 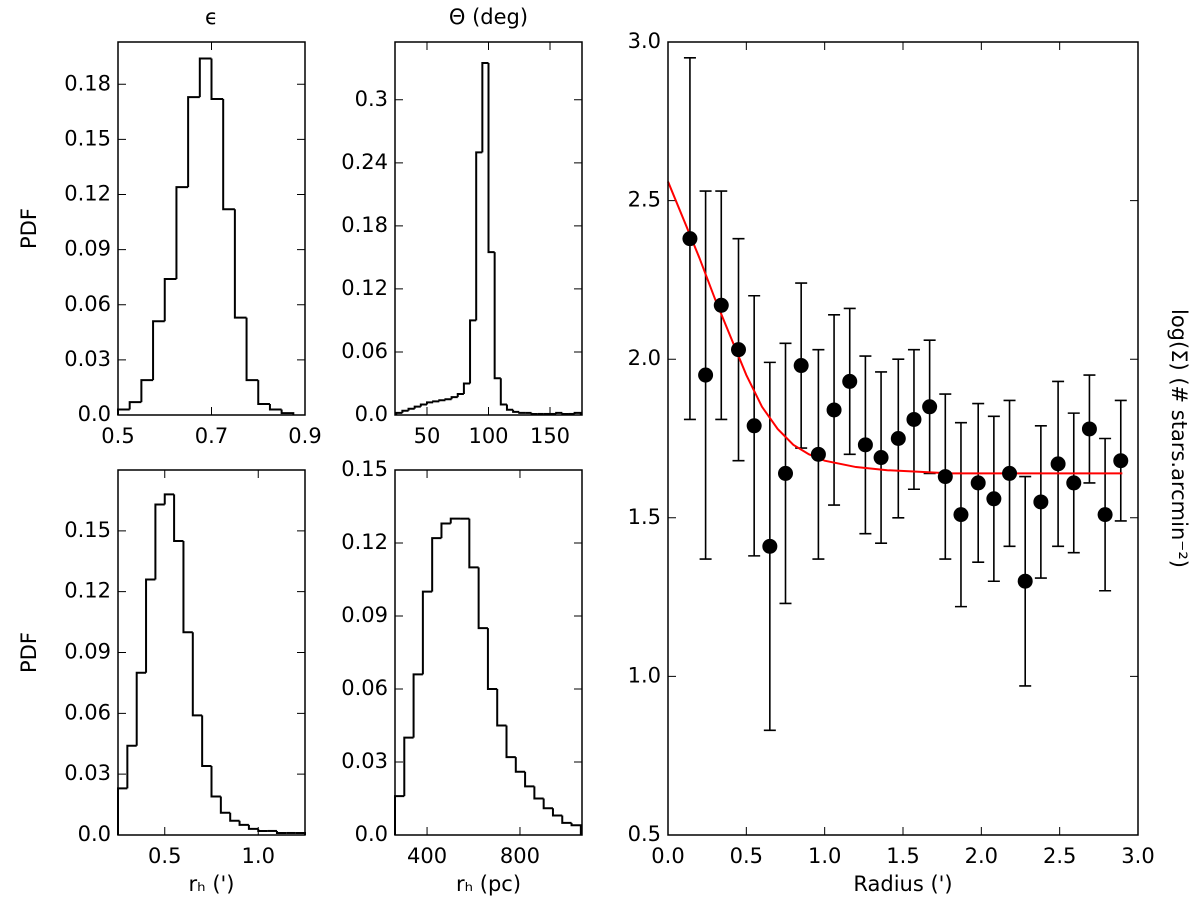 I want to click on fit-line, so click(x=895, y=328).